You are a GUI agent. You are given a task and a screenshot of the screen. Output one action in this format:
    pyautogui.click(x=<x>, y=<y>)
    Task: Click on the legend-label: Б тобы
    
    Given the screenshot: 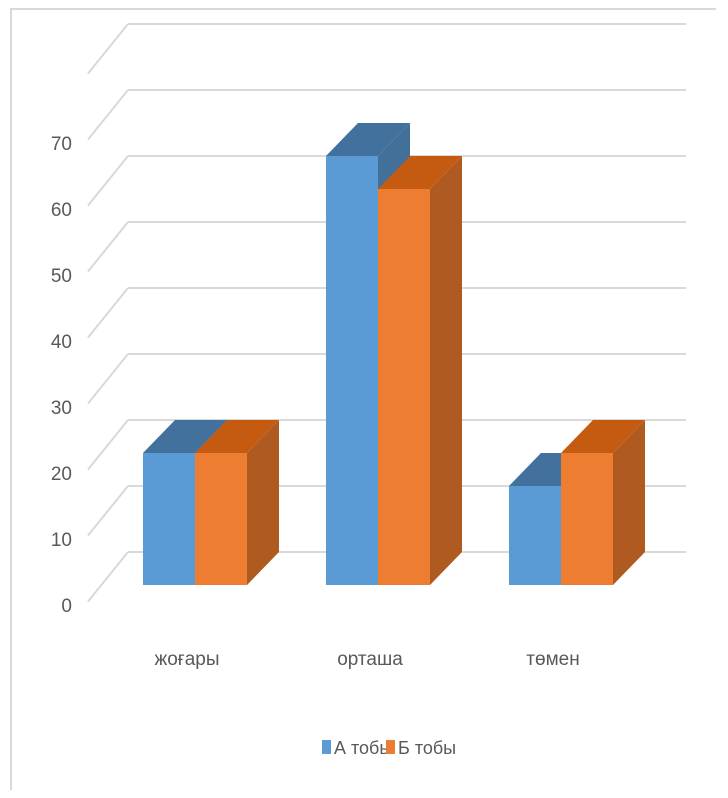 What is the action you would take?
    pyautogui.click(x=427, y=748)
    